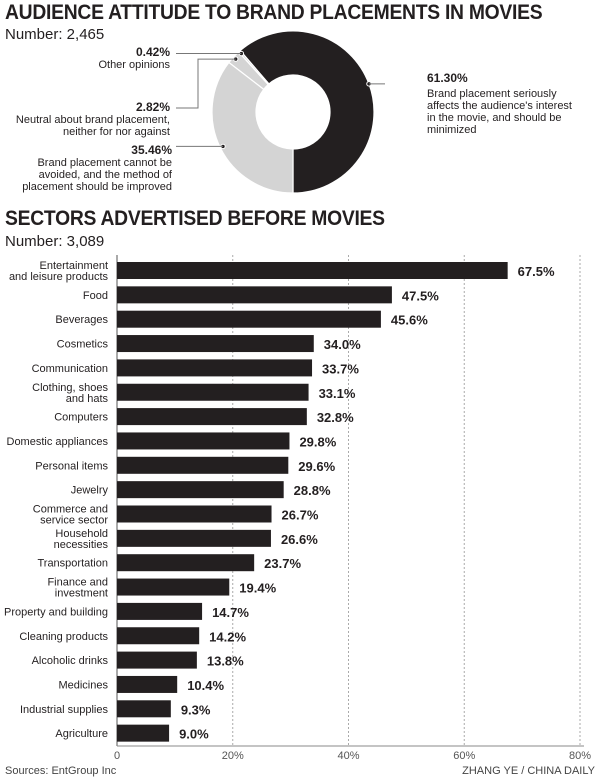  Describe the element at coordinates (348, 756) in the screenshot. I see `x-tick-label: 40%` at that location.